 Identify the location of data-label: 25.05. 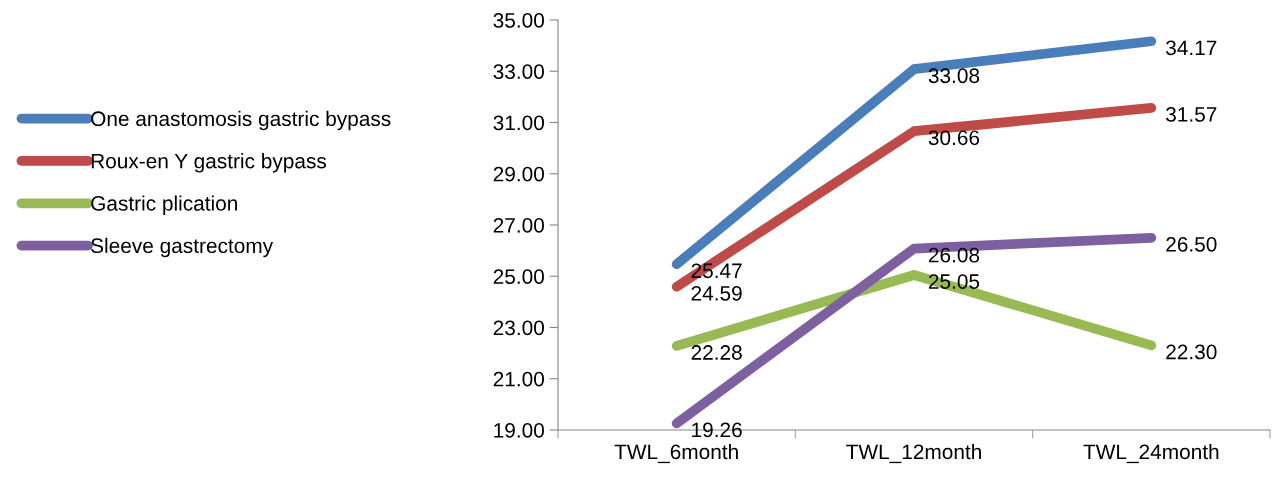
(954, 281).